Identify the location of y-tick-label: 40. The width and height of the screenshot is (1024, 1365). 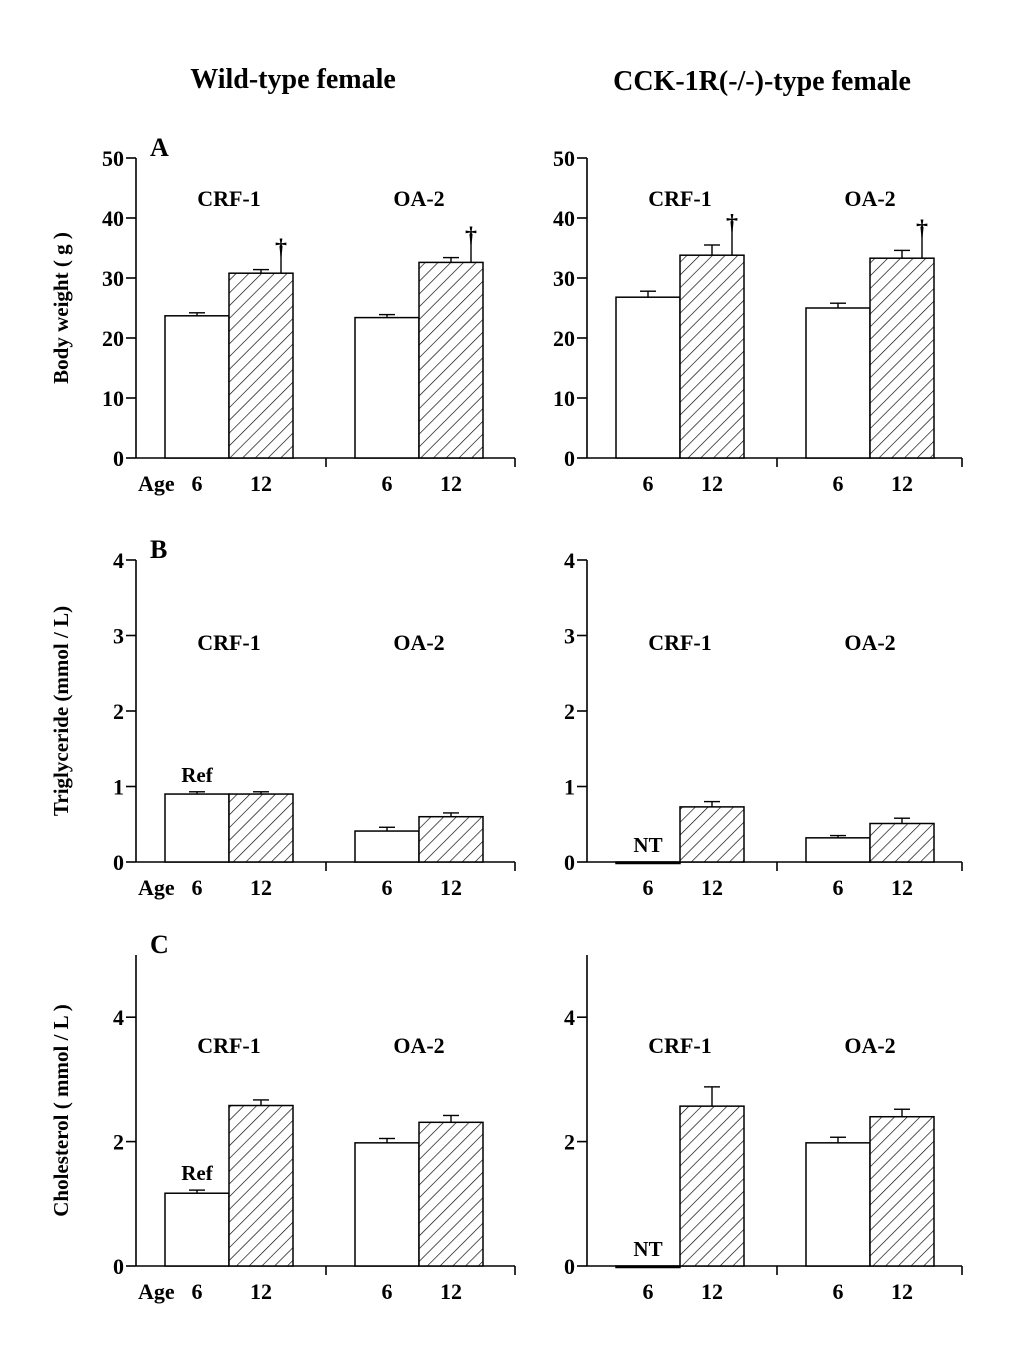
(564, 218).